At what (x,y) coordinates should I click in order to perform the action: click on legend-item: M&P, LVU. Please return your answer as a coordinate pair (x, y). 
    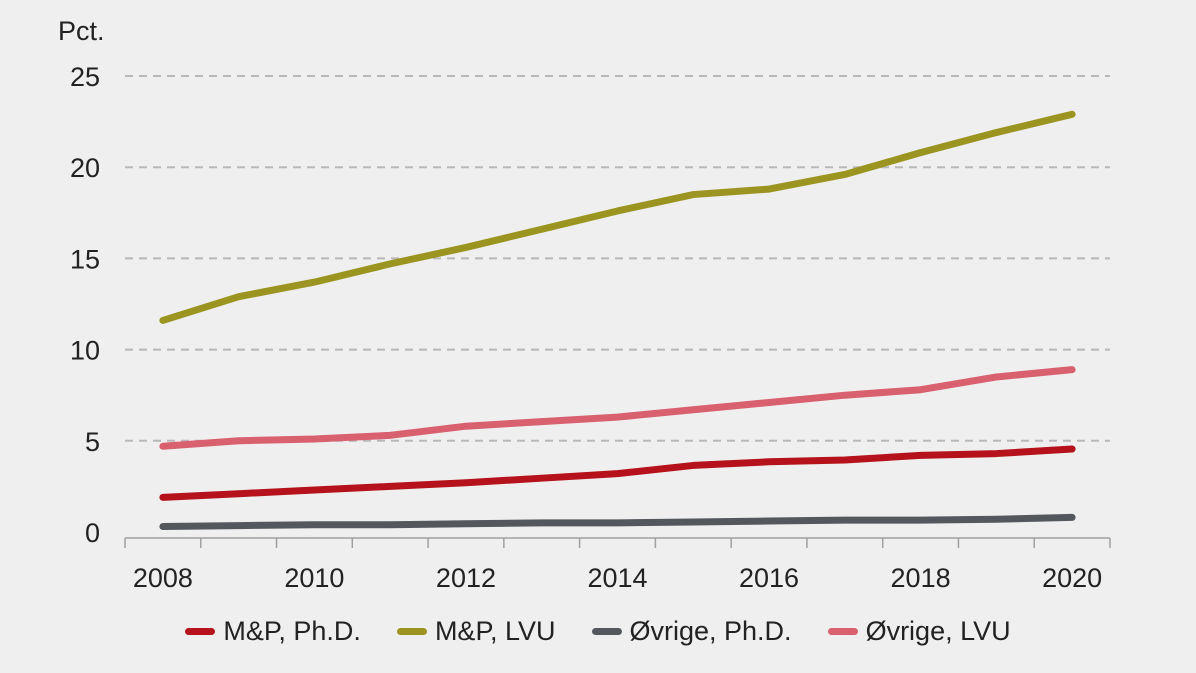
    Looking at the image, I should click on (476, 631).